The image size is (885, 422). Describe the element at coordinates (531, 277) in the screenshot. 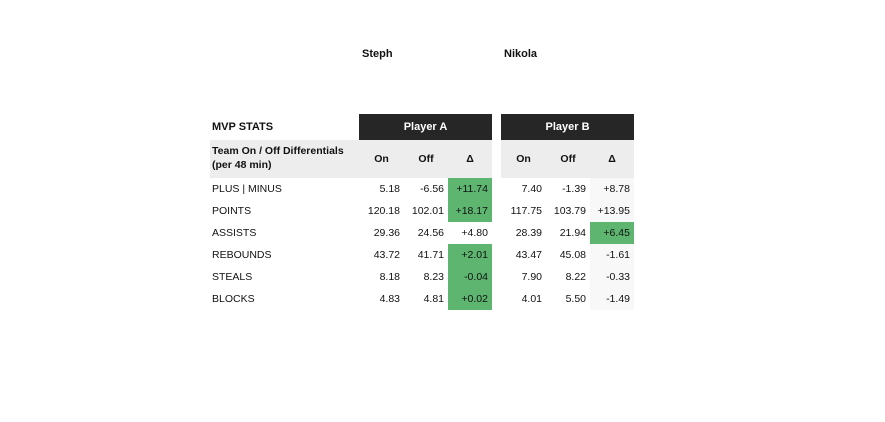

I see `cell-b-on: 7.90` at that location.